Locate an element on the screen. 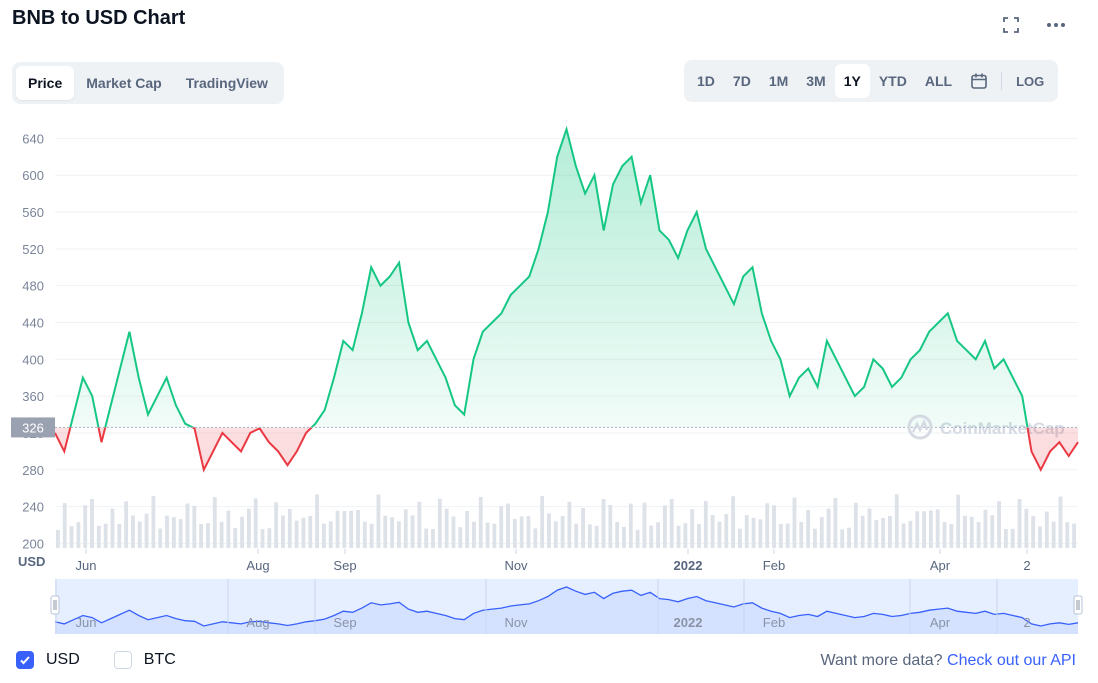  range-1d: 1D is located at coordinates (706, 81).